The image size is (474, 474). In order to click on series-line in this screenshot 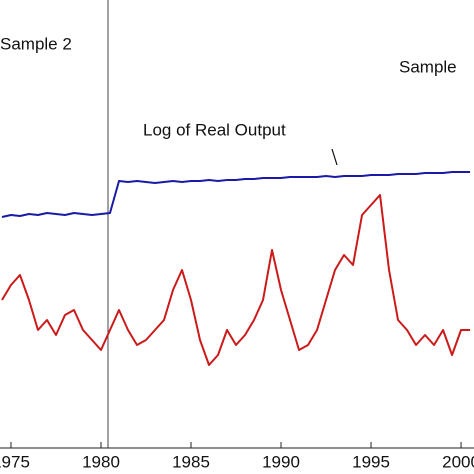, I will do `click(236, 194)`.